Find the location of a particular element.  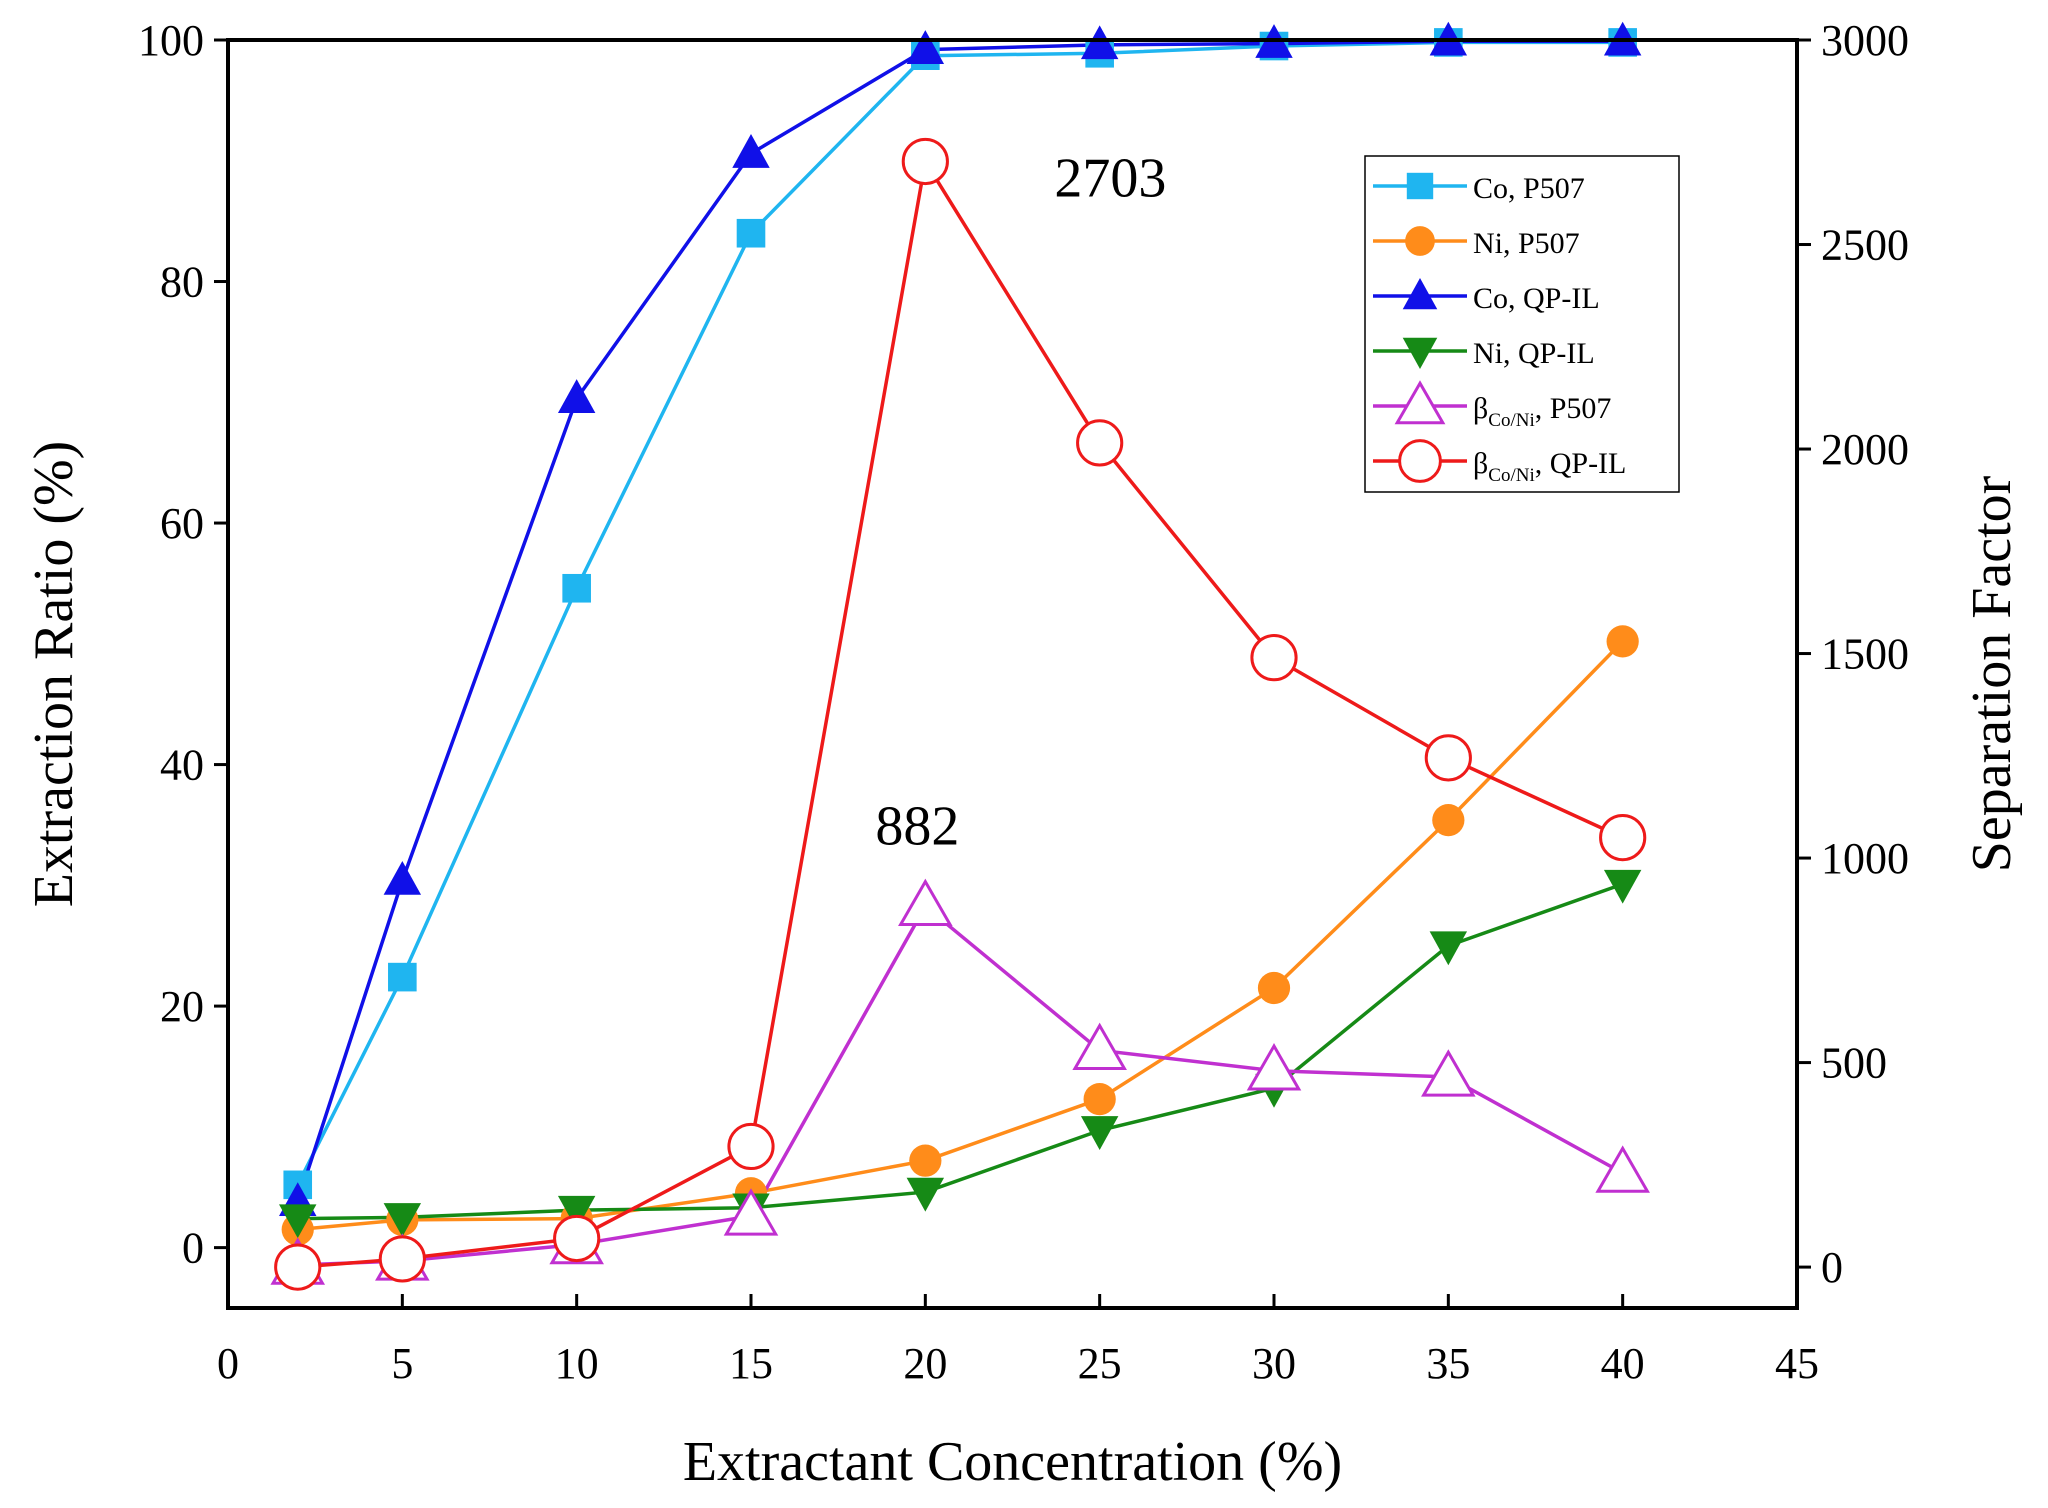

legend-label: βCo/Ni, P507 is located at coordinates (1542, 411).